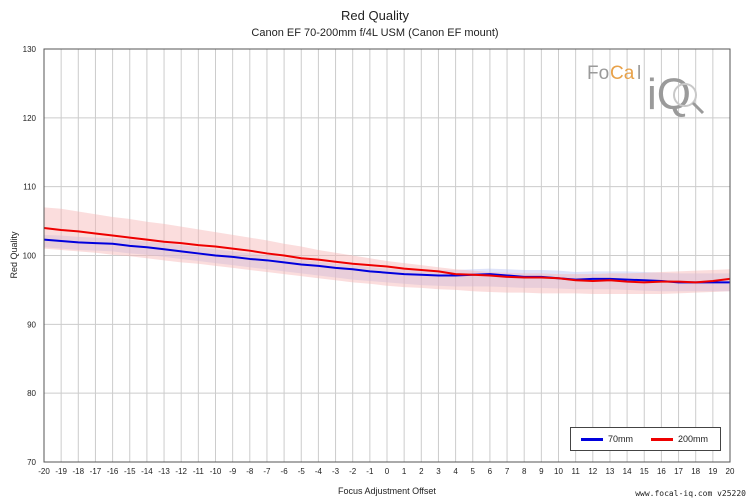  I want to click on legend-swatch-70mm, so click(592, 439).